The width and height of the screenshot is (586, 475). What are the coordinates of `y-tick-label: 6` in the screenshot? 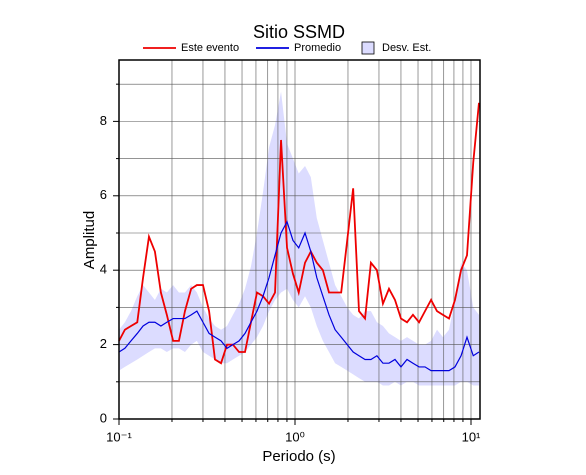 It's located at (103, 194).